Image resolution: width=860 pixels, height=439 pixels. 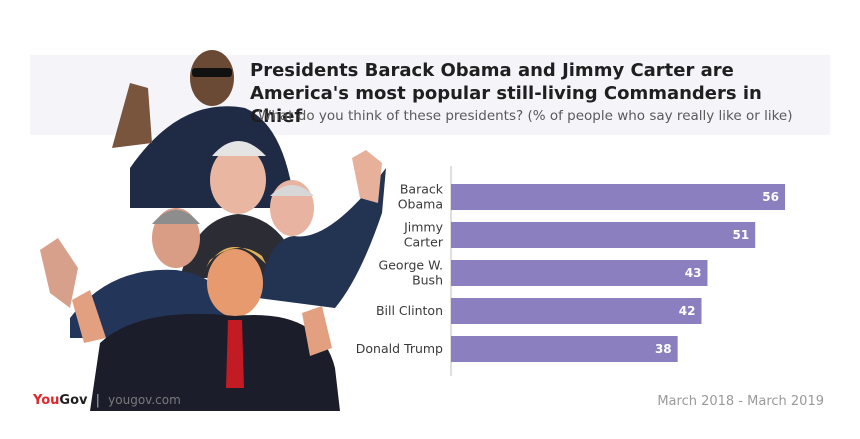 What do you see at coordinates (420, 204) in the screenshot?
I see `chart-category-label-0-1: Obama` at bounding box center [420, 204].